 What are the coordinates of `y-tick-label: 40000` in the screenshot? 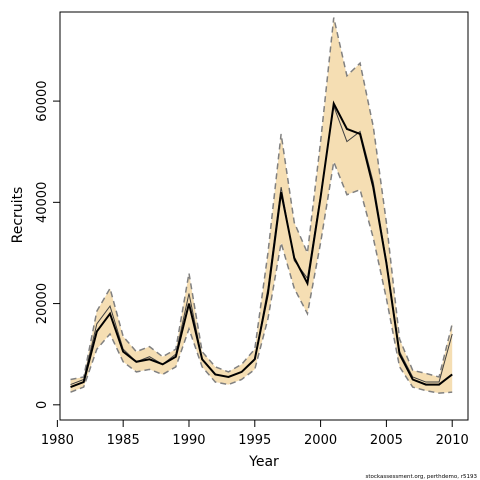 It's located at (42, 202).